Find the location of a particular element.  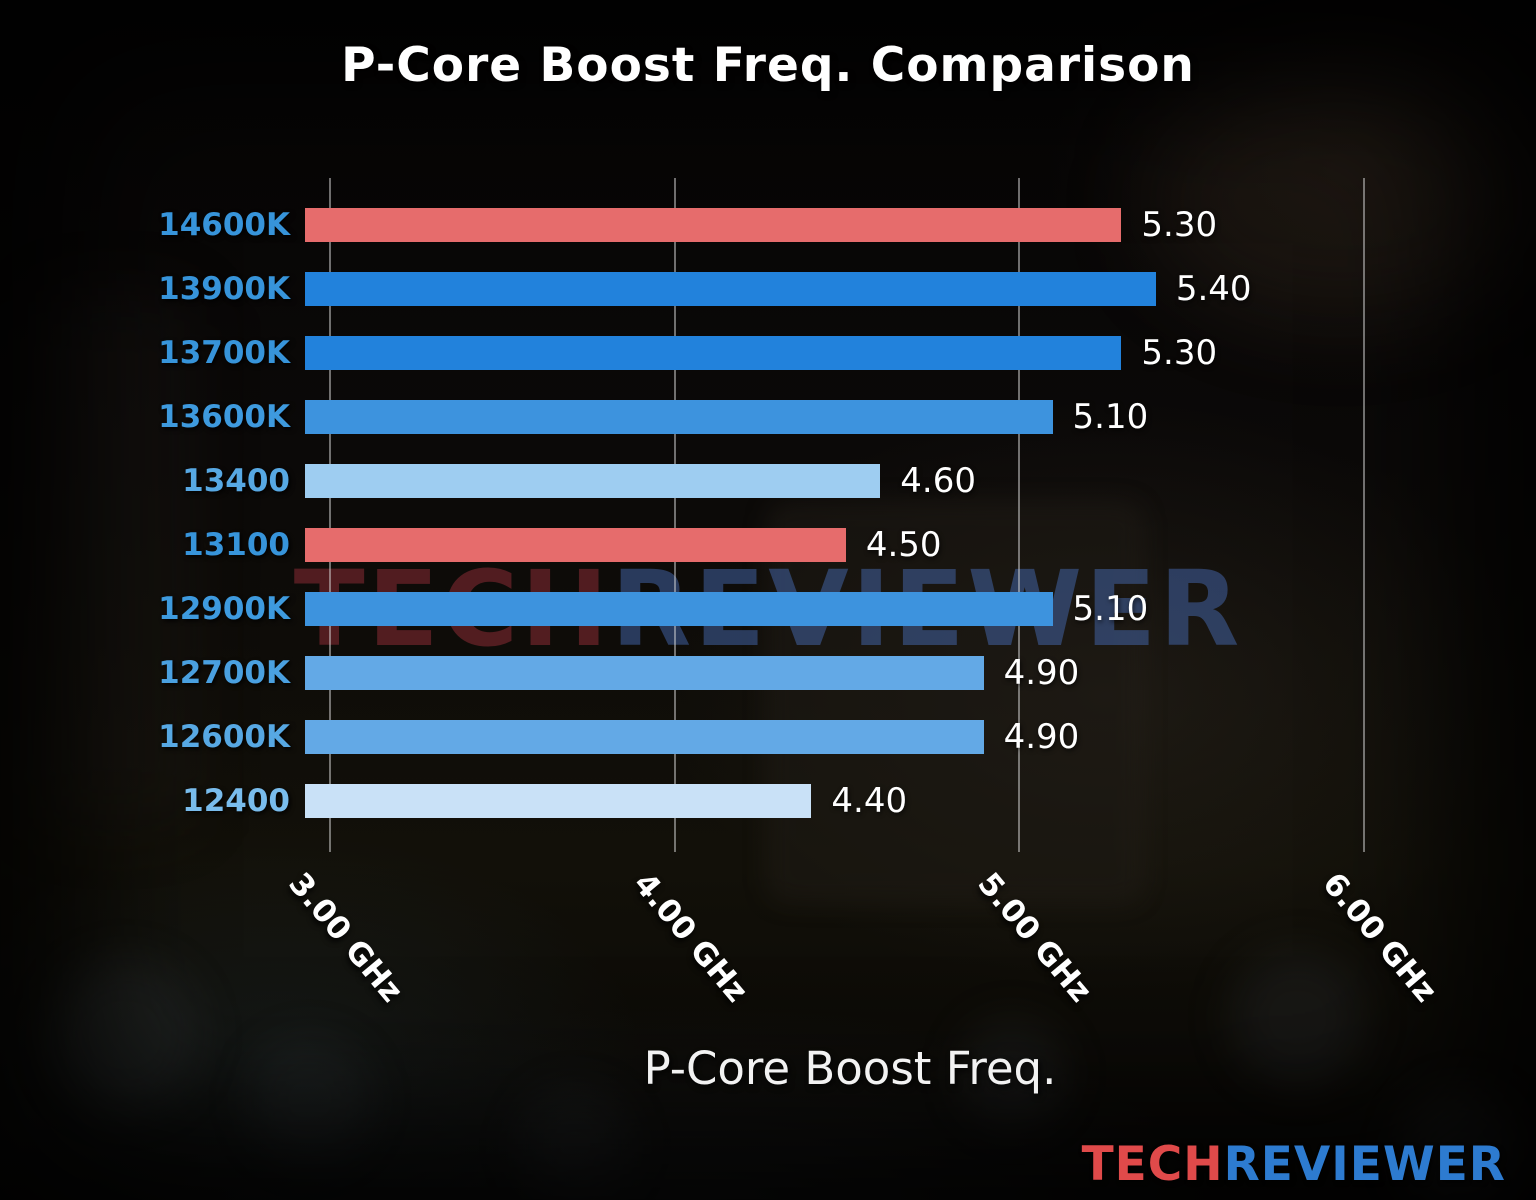

category-label: 14600K is located at coordinates (224, 225).